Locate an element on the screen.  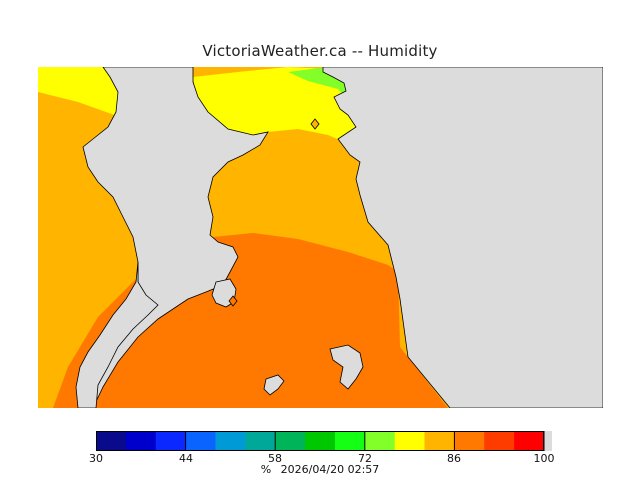
tick-label: 100 is located at coordinates (544, 458).